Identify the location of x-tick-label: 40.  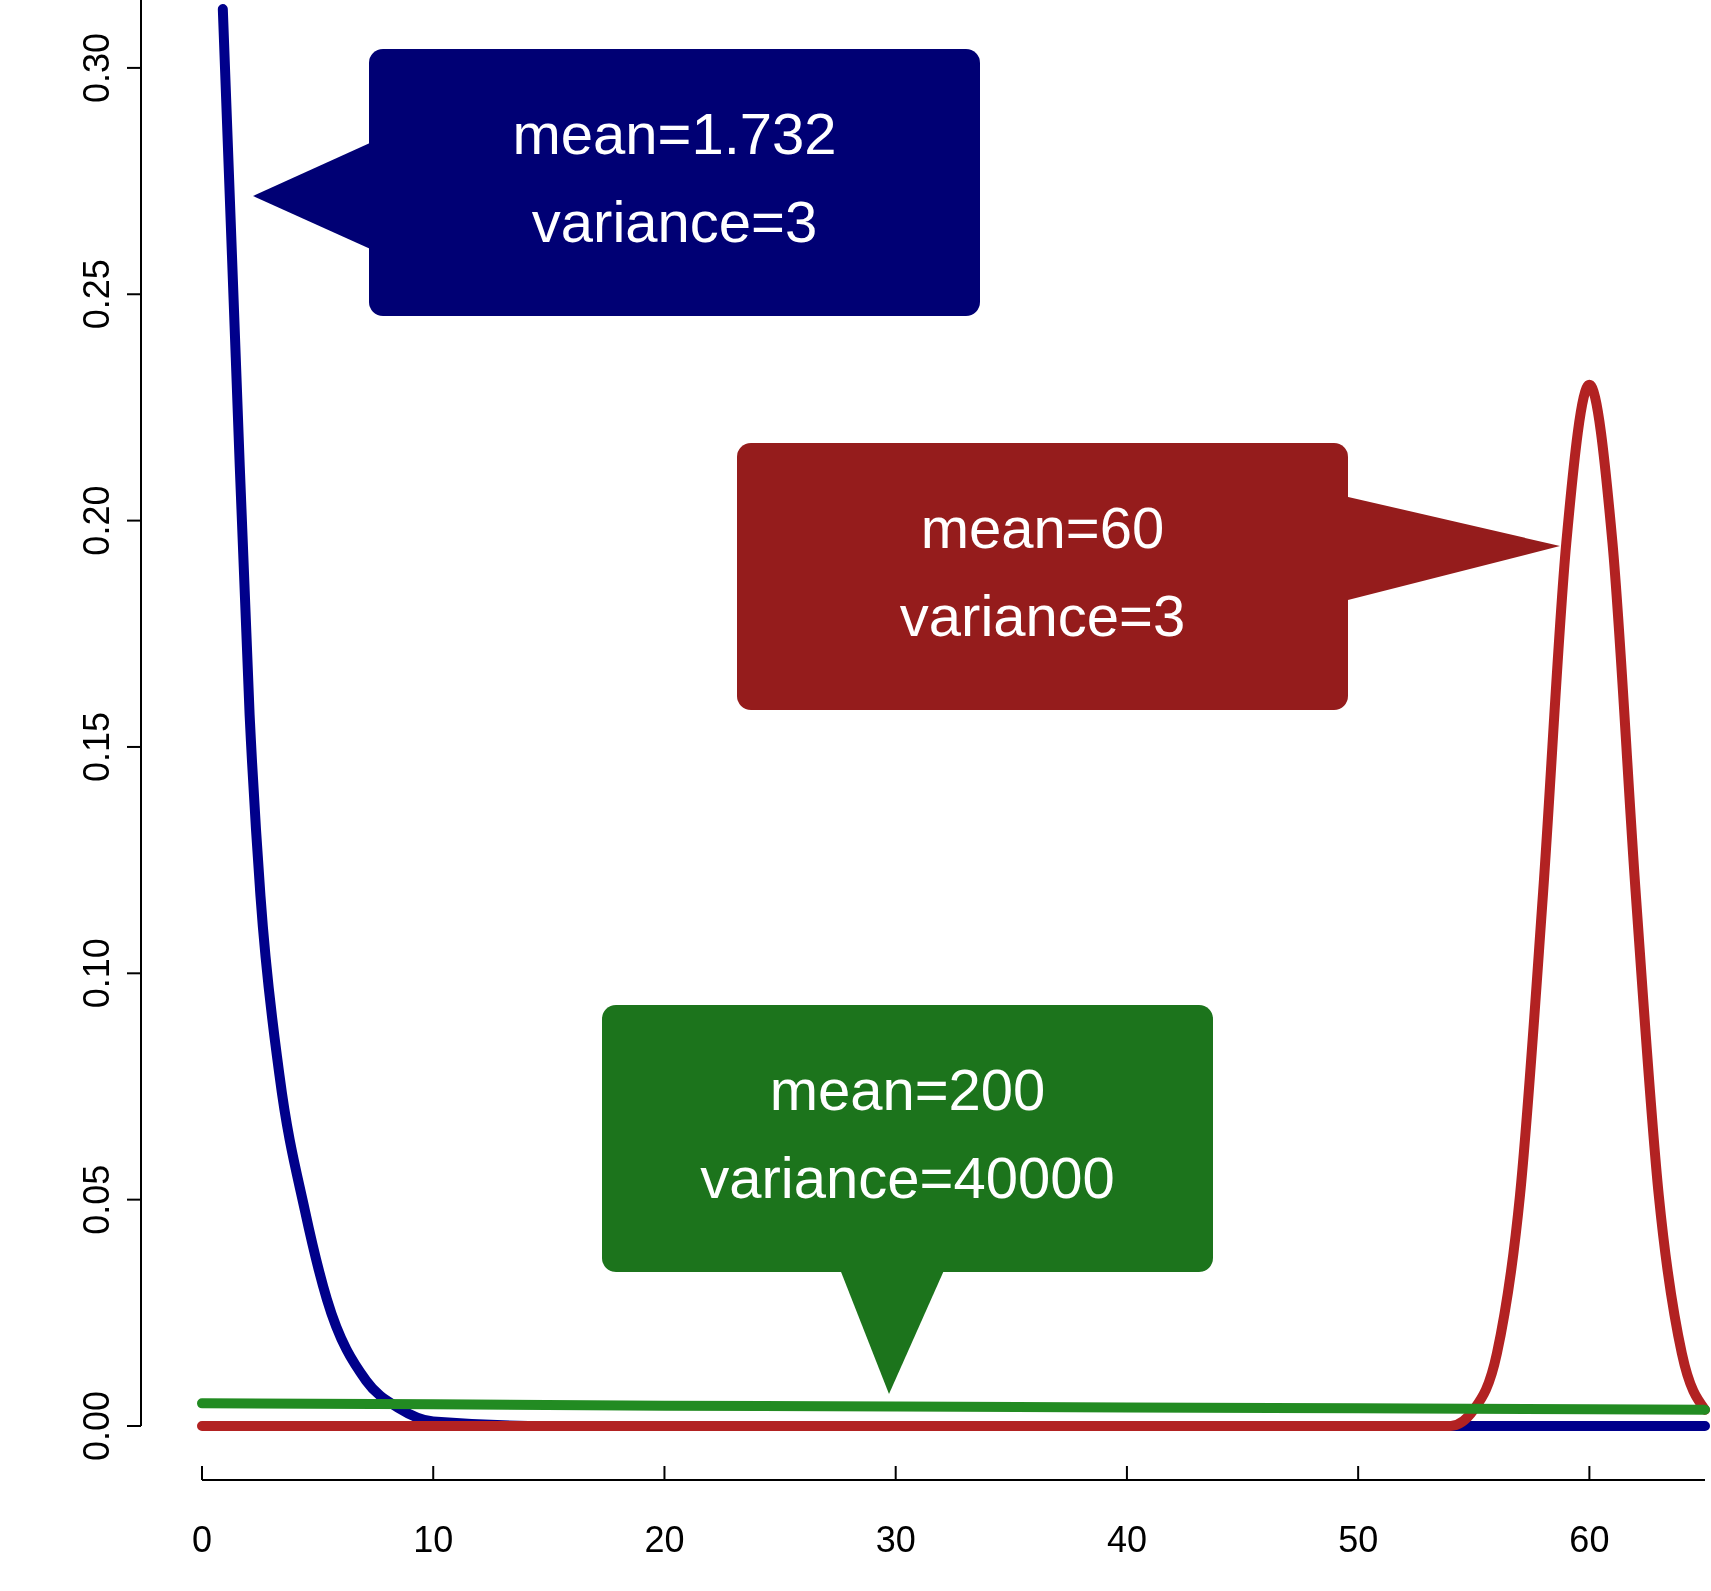
(1126, 1539).